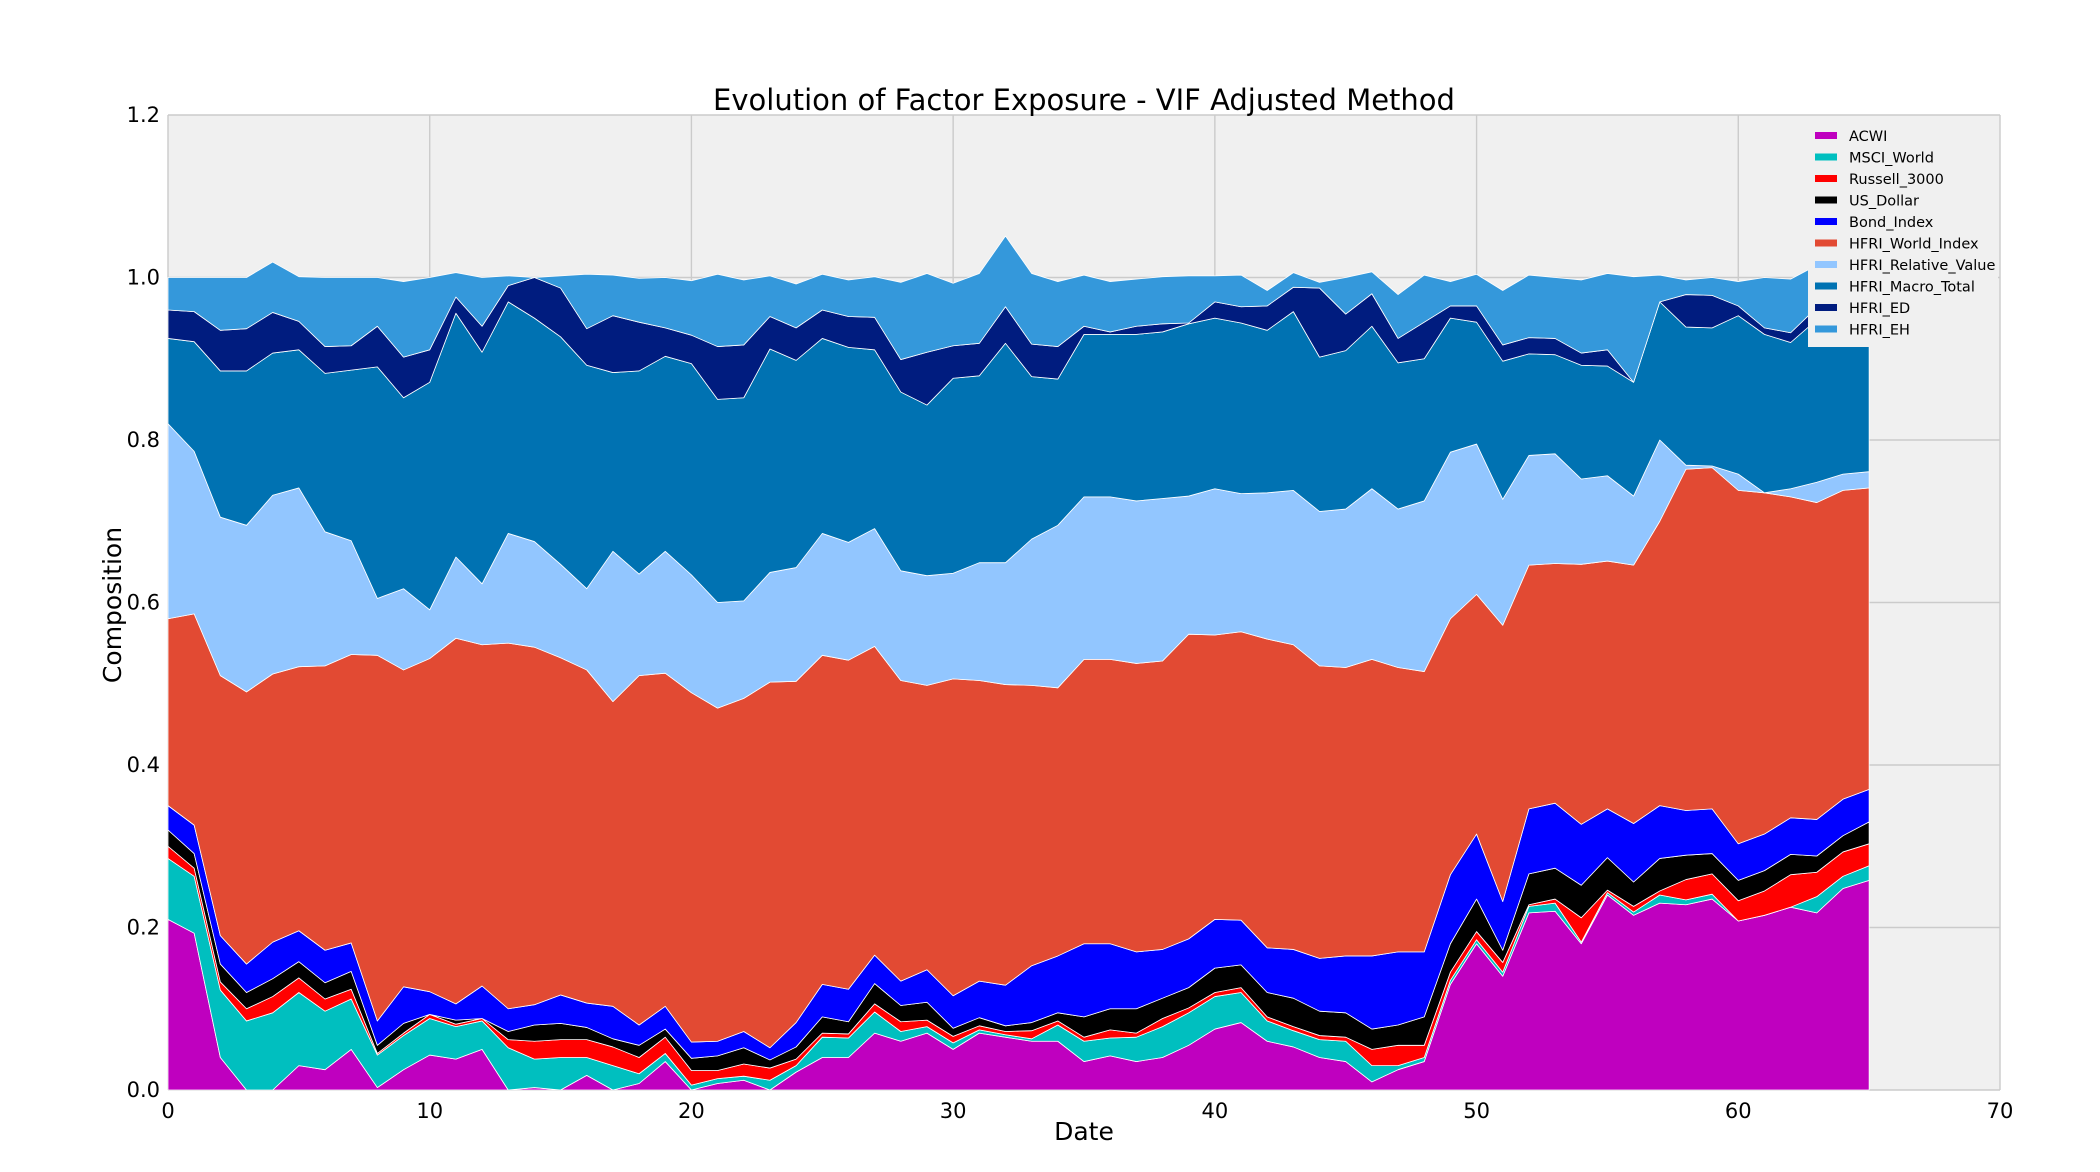 This screenshot has height=1172, width=2100. I want to click on x-tick-label: 0, so click(167, 1111).